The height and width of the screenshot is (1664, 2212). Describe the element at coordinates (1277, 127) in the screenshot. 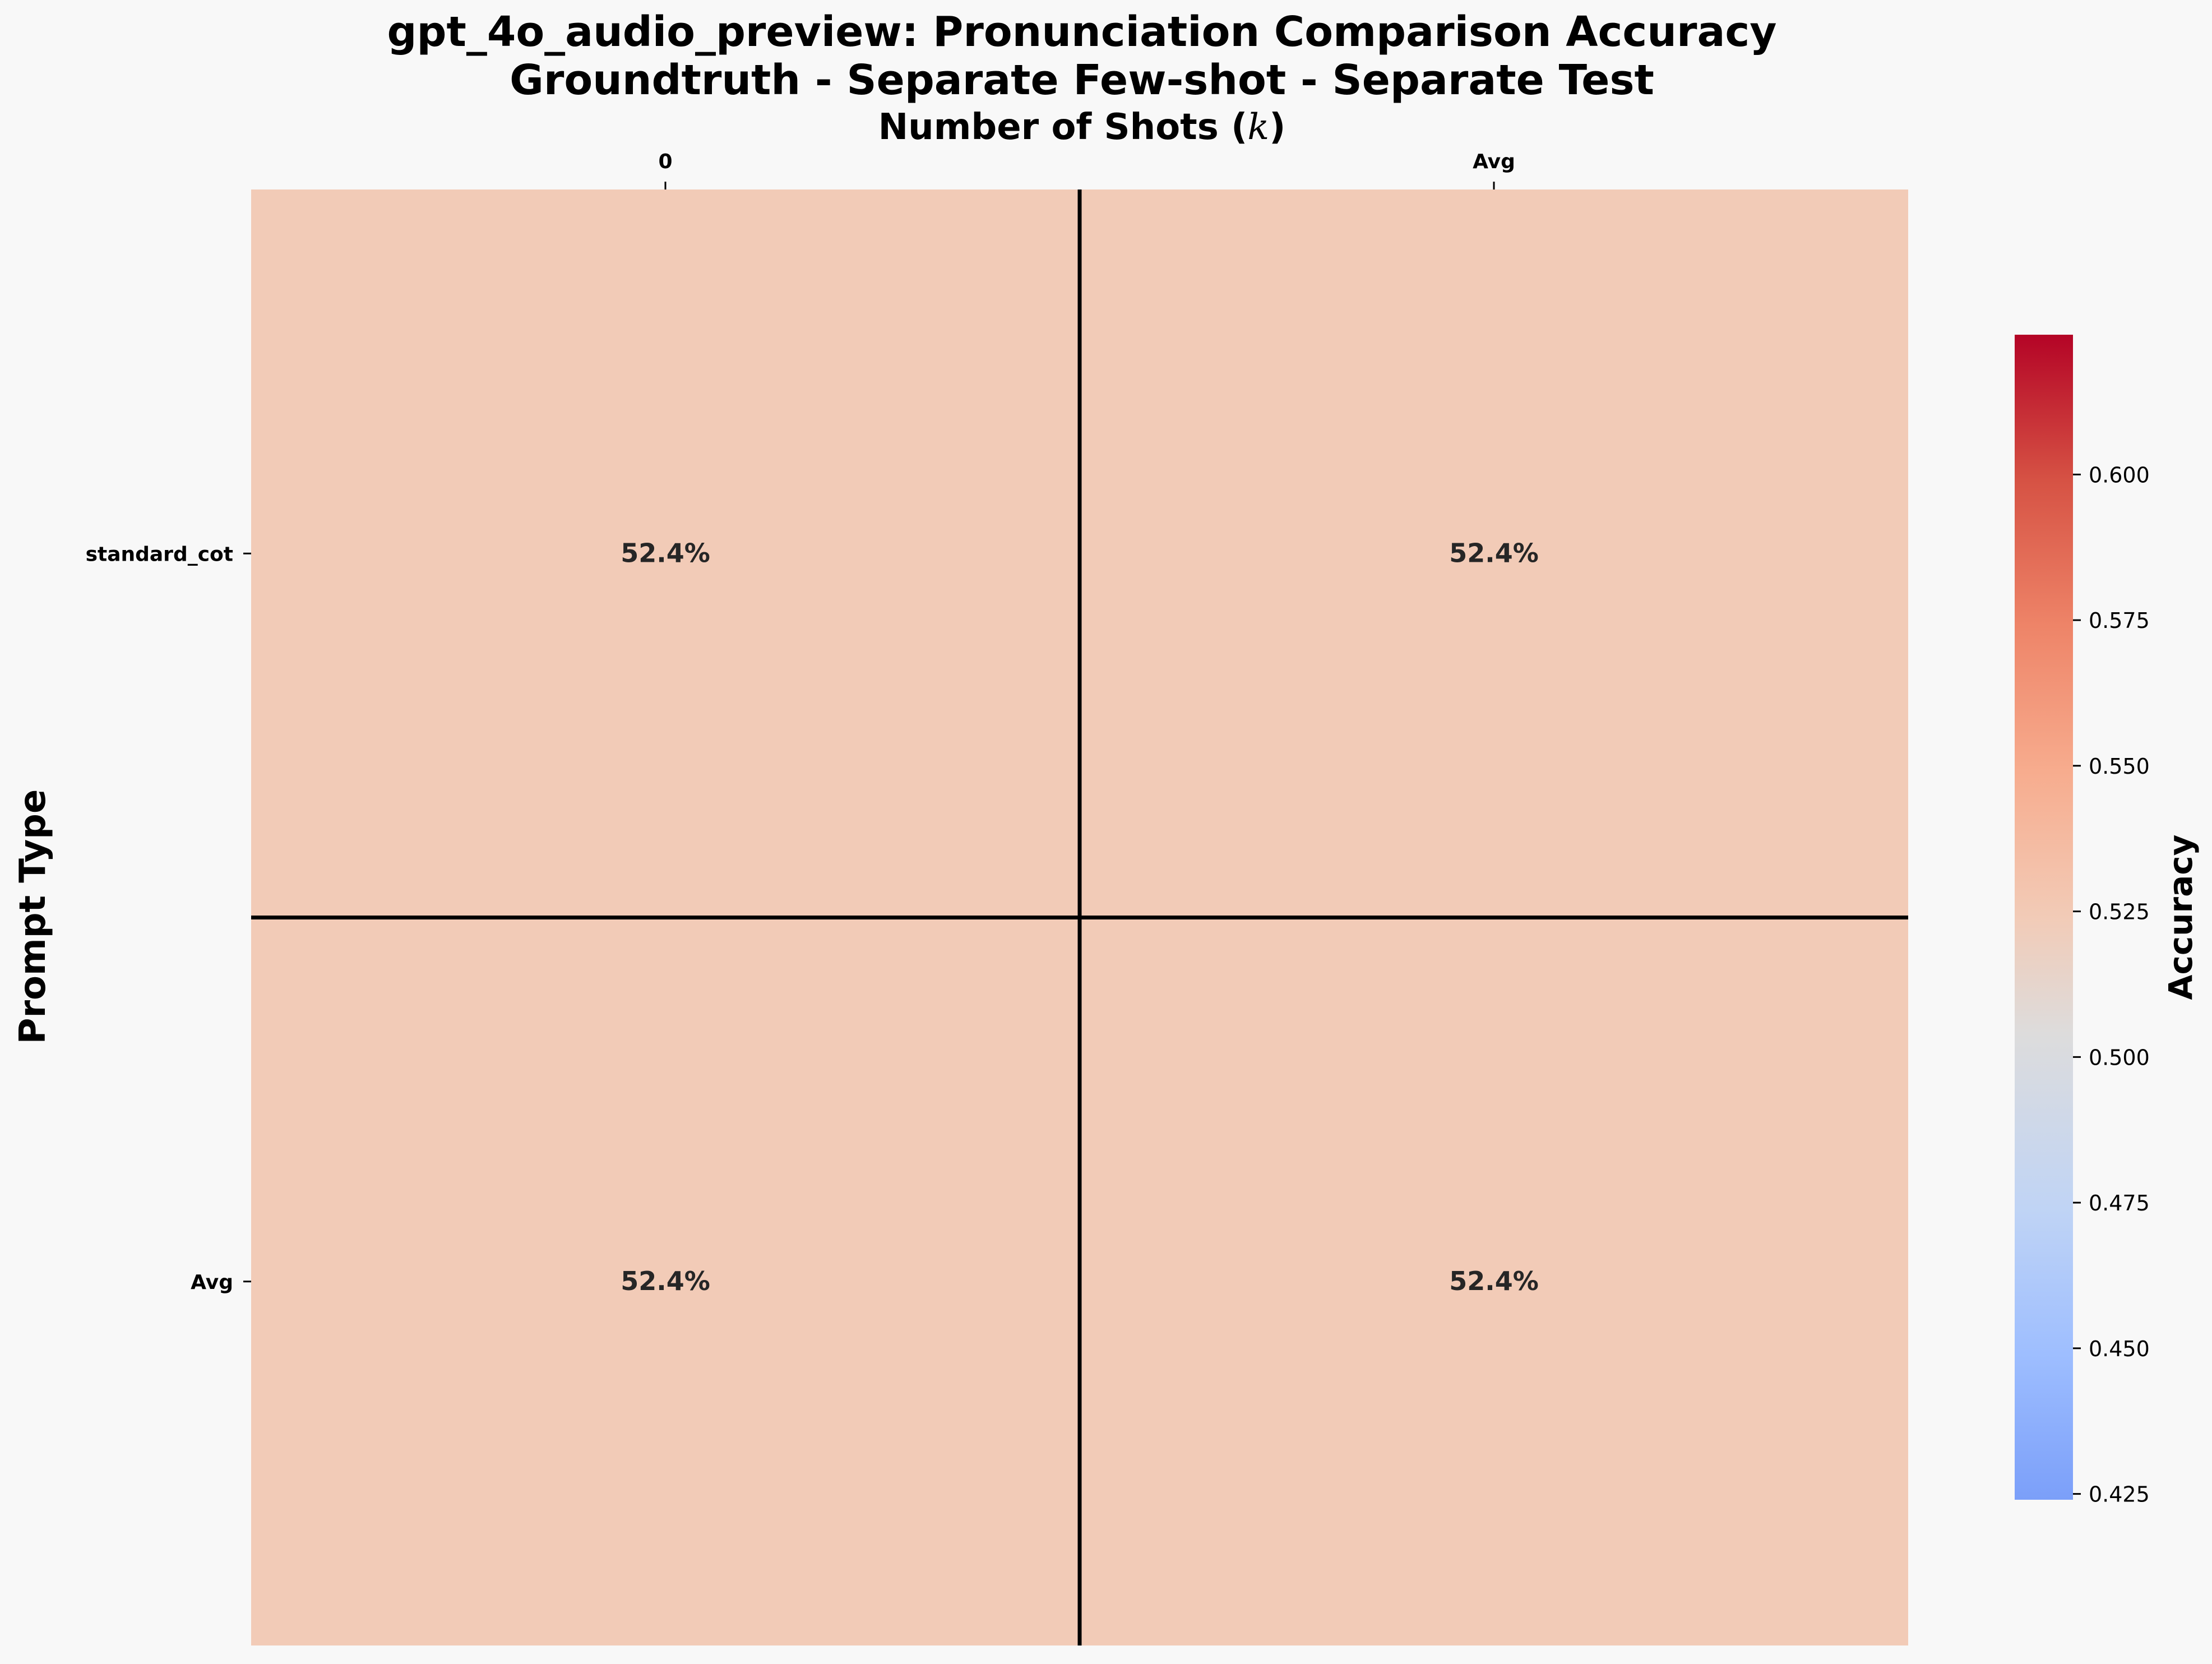

I see `x-axis-label-suffix: )` at that location.